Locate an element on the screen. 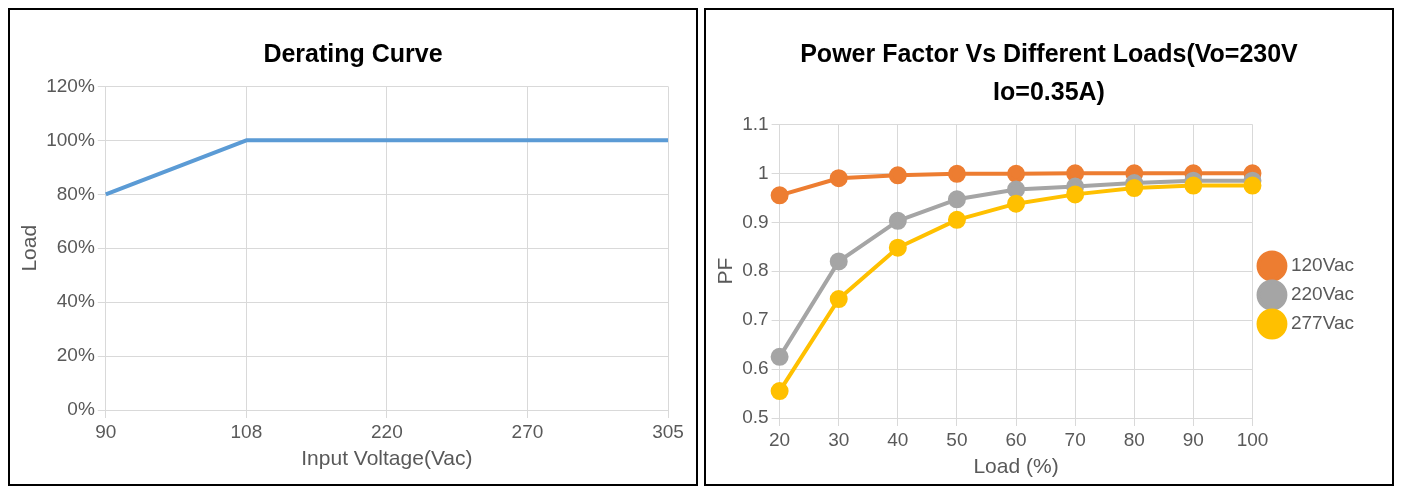 This screenshot has height=496, width=1407. legend-label: 220Vac is located at coordinates (1322, 294).